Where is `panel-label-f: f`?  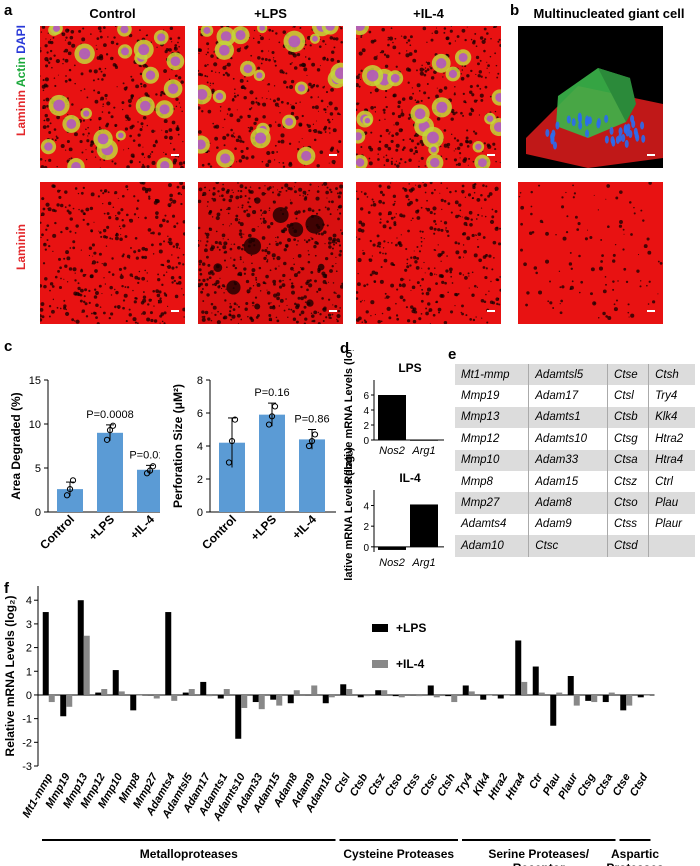 panel-label-f: f is located at coordinates (6, 588).